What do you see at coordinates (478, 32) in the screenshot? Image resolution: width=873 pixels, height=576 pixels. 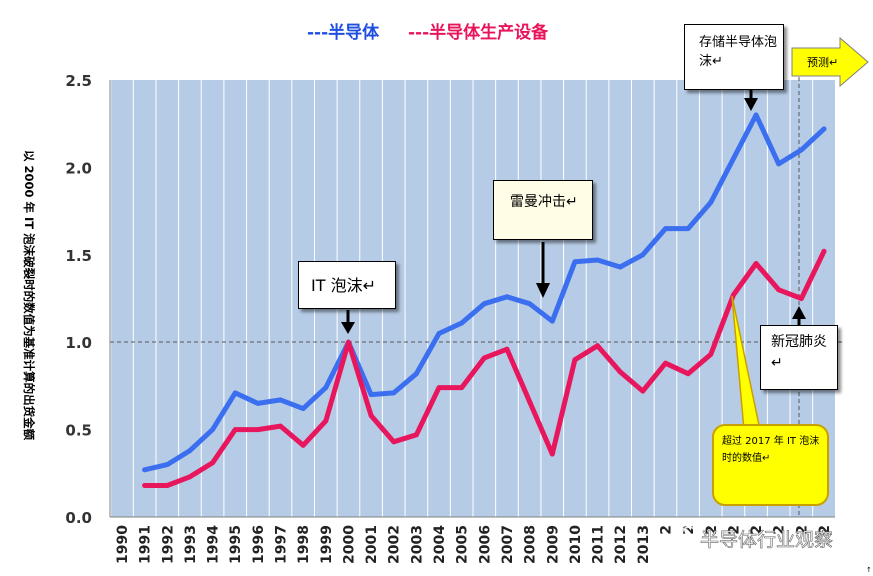 I see `legend-equipment: ---半导体生产设备` at bounding box center [478, 32].